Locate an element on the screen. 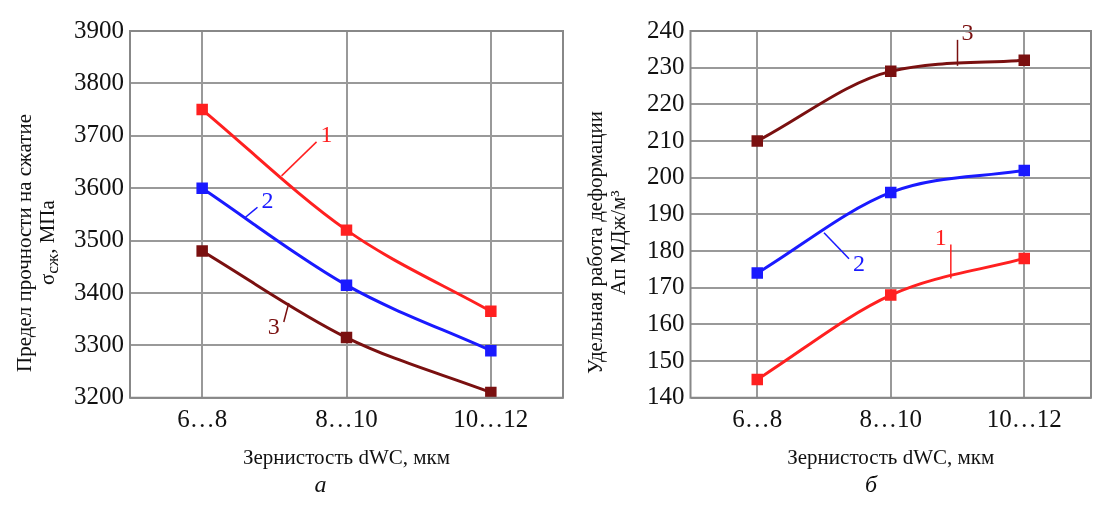  y-tick-label: 240 is located at coordinates (666, 29).